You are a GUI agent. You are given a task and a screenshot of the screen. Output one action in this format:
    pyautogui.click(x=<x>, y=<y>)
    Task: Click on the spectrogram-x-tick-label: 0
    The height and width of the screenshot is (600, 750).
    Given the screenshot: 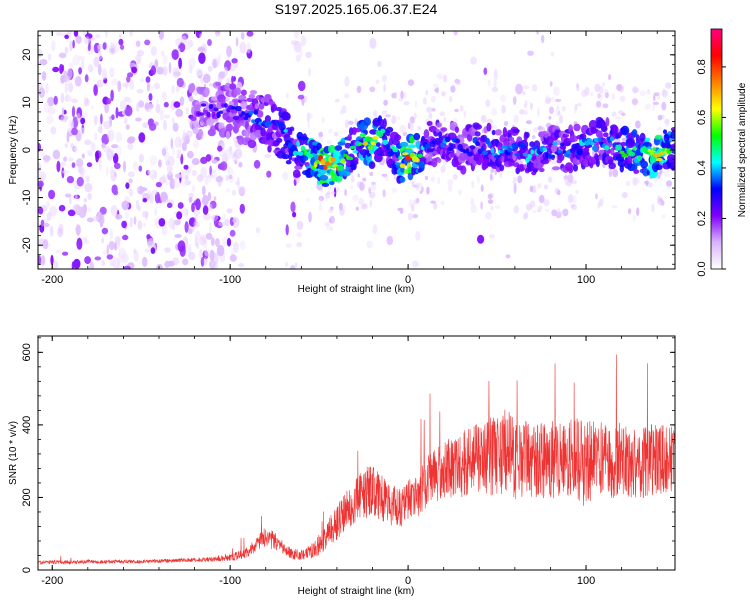 What is the action you would take?
    pyautogui.click(x=408, y=280)
    